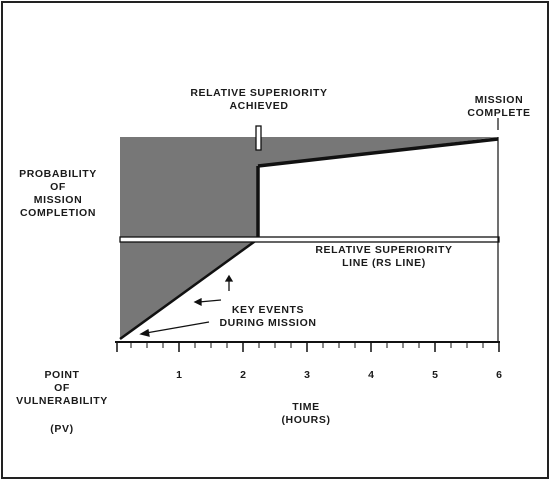  I want to click on mission-complete-label-line1: MISSION, so click(499, 100).